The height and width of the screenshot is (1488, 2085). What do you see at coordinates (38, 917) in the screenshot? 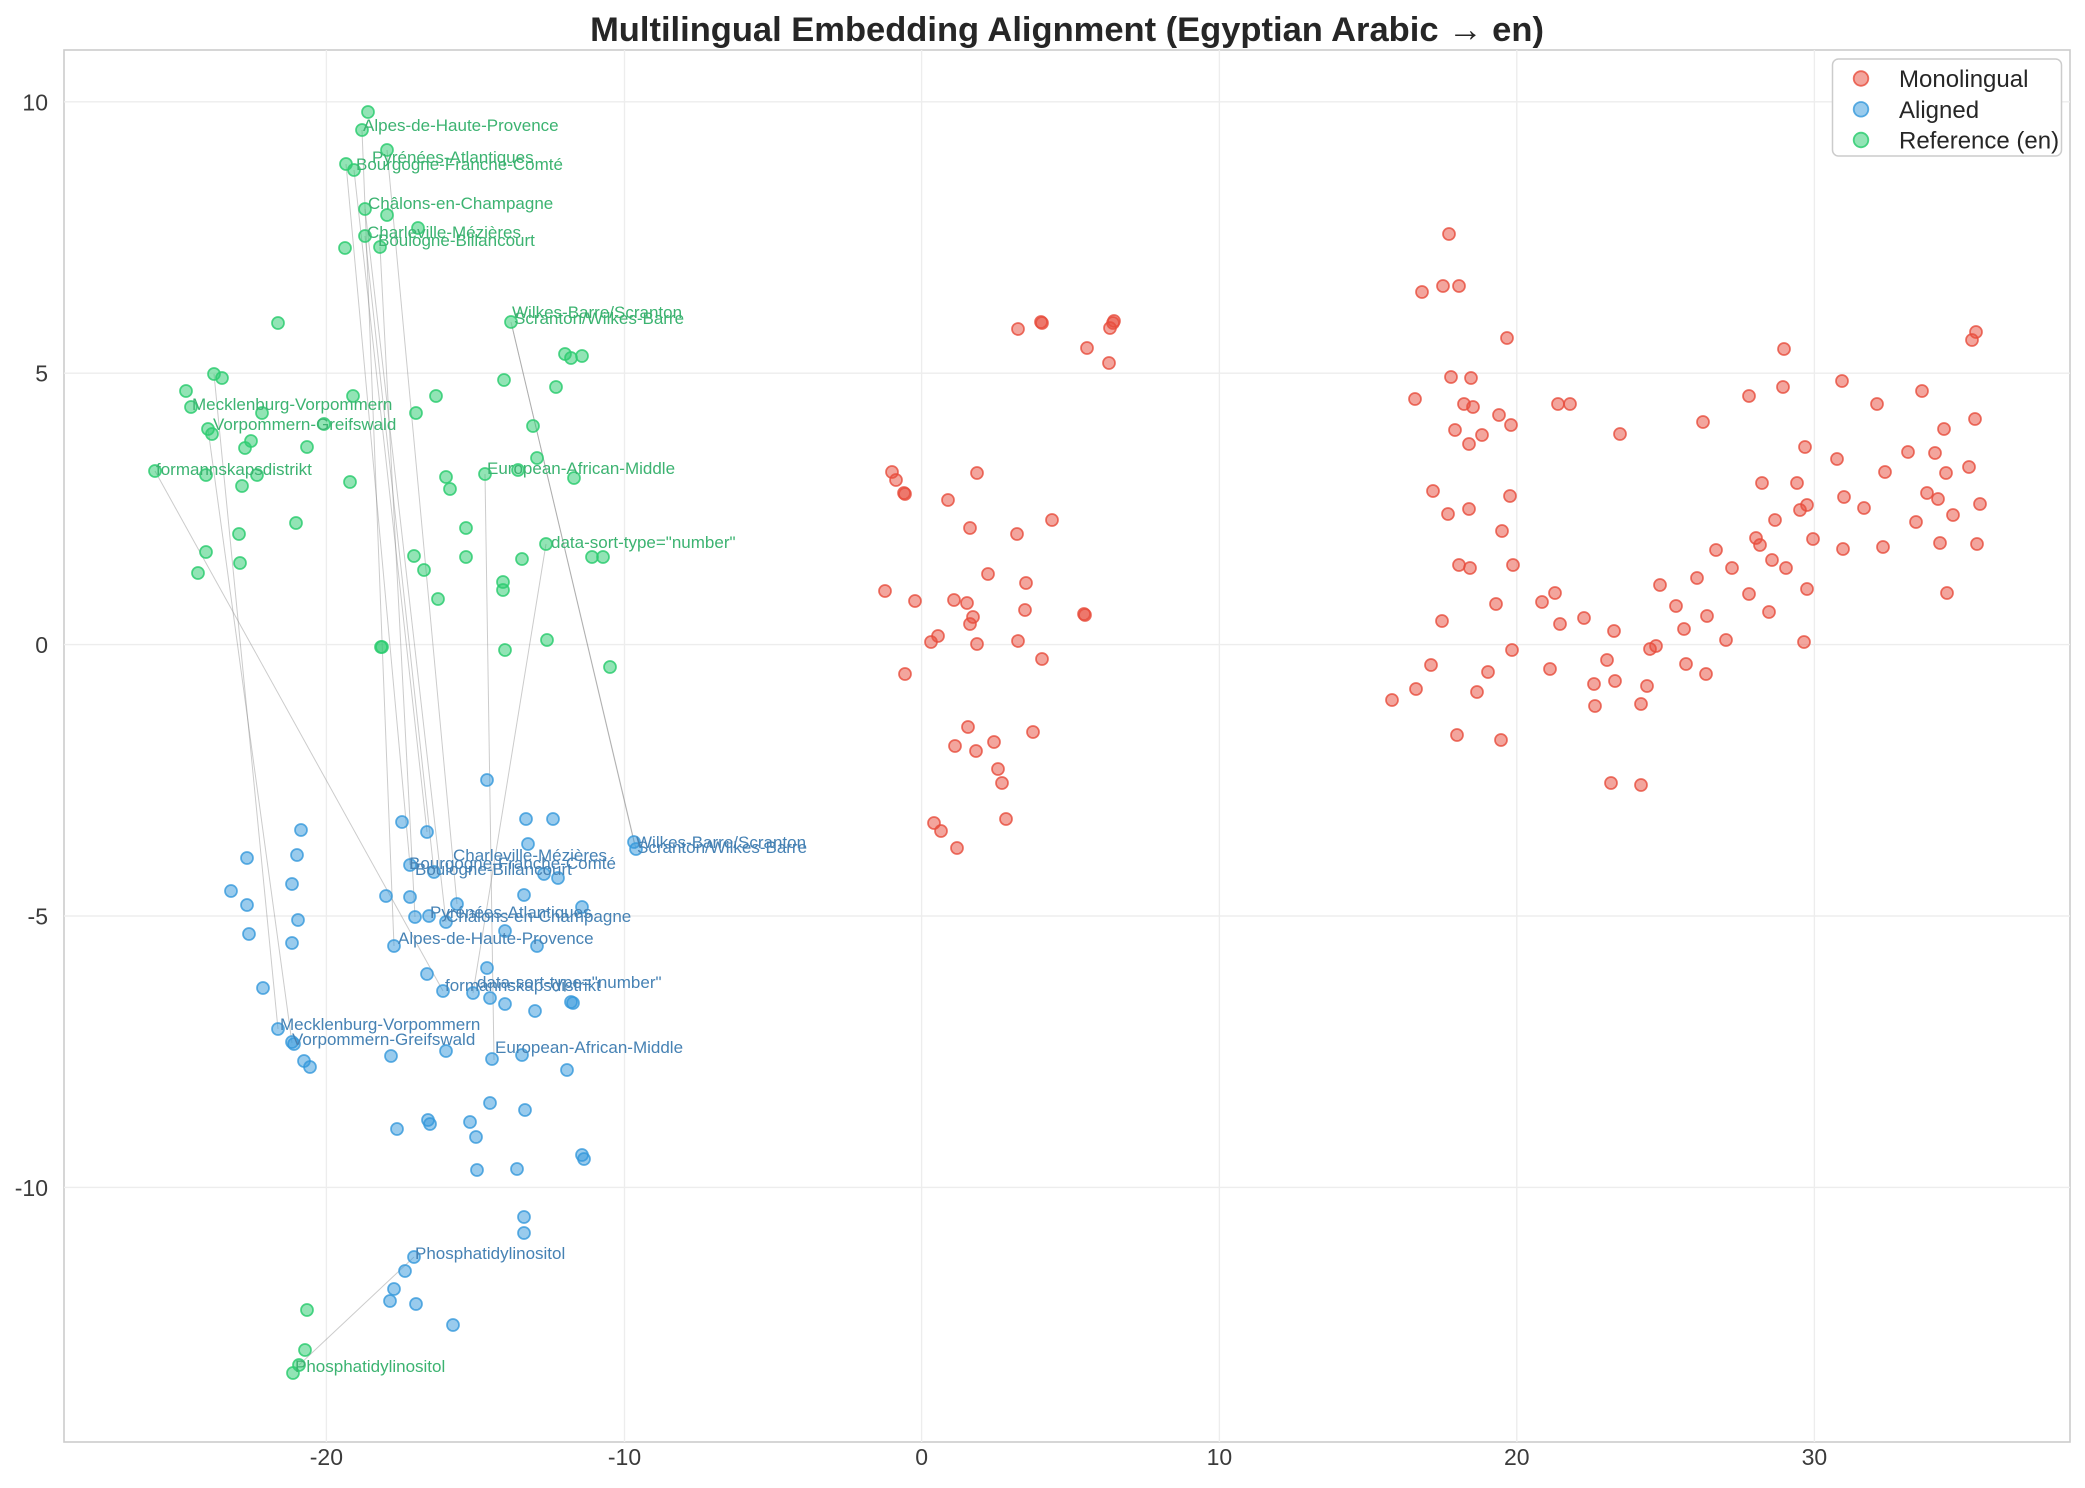
I see `svg-text: -5` at bounding box center [38, 917].